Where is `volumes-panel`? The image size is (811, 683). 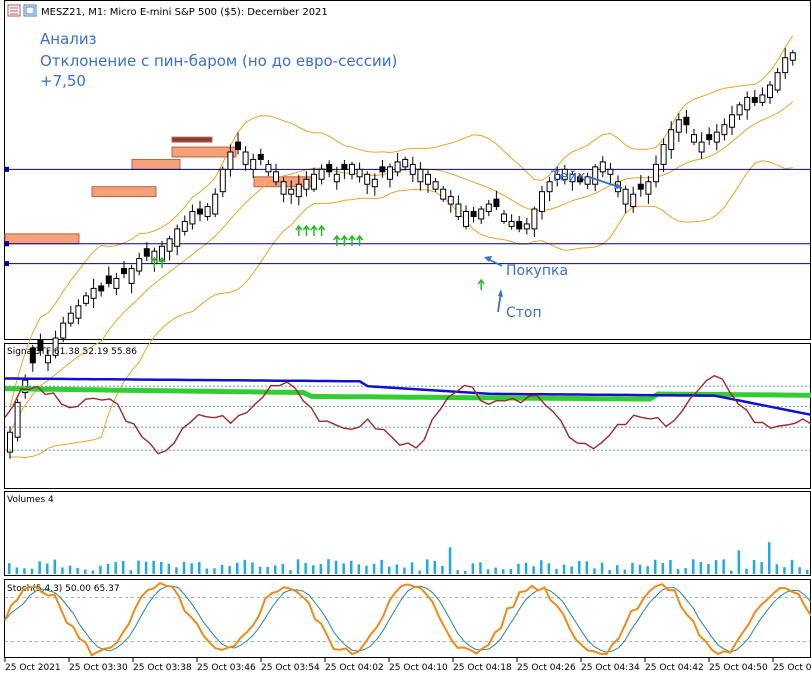 volumes-panel is located at coordinates (407, 533).